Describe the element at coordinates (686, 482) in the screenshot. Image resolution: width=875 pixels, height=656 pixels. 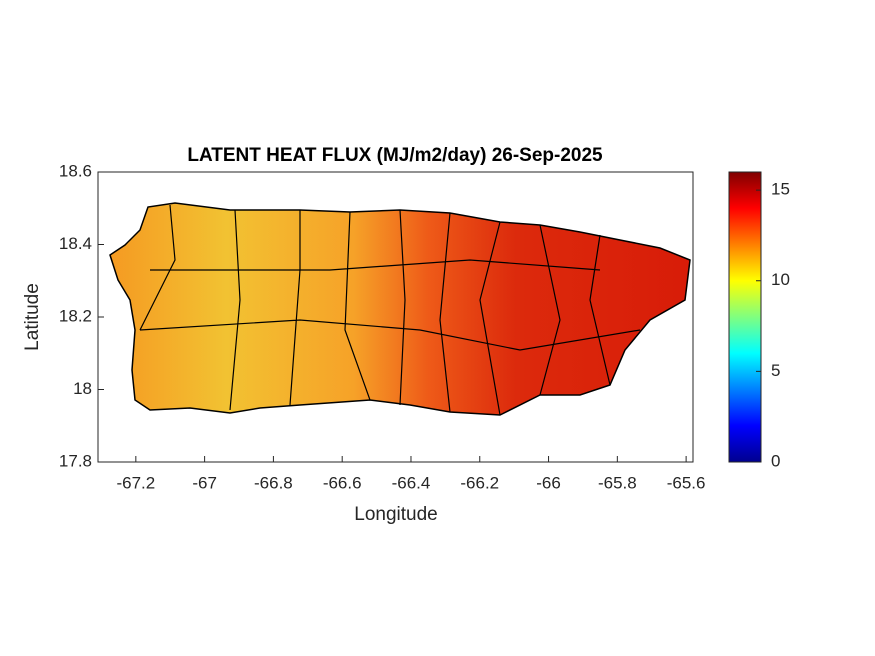
I see `x-tick-label: -65.6` at that location.